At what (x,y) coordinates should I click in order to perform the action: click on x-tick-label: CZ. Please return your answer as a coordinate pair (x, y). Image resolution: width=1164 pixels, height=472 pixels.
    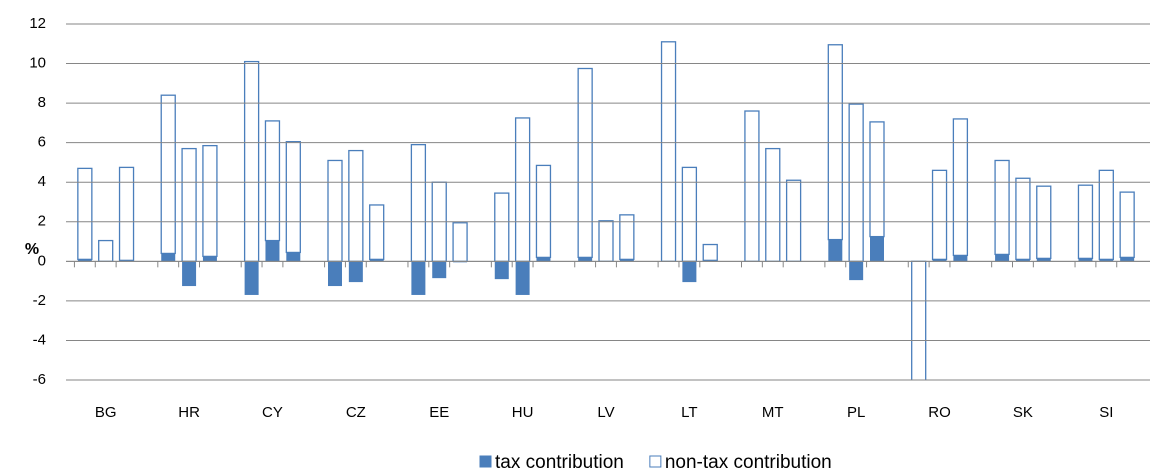
    Looking at the image, I should click on (356, 412).